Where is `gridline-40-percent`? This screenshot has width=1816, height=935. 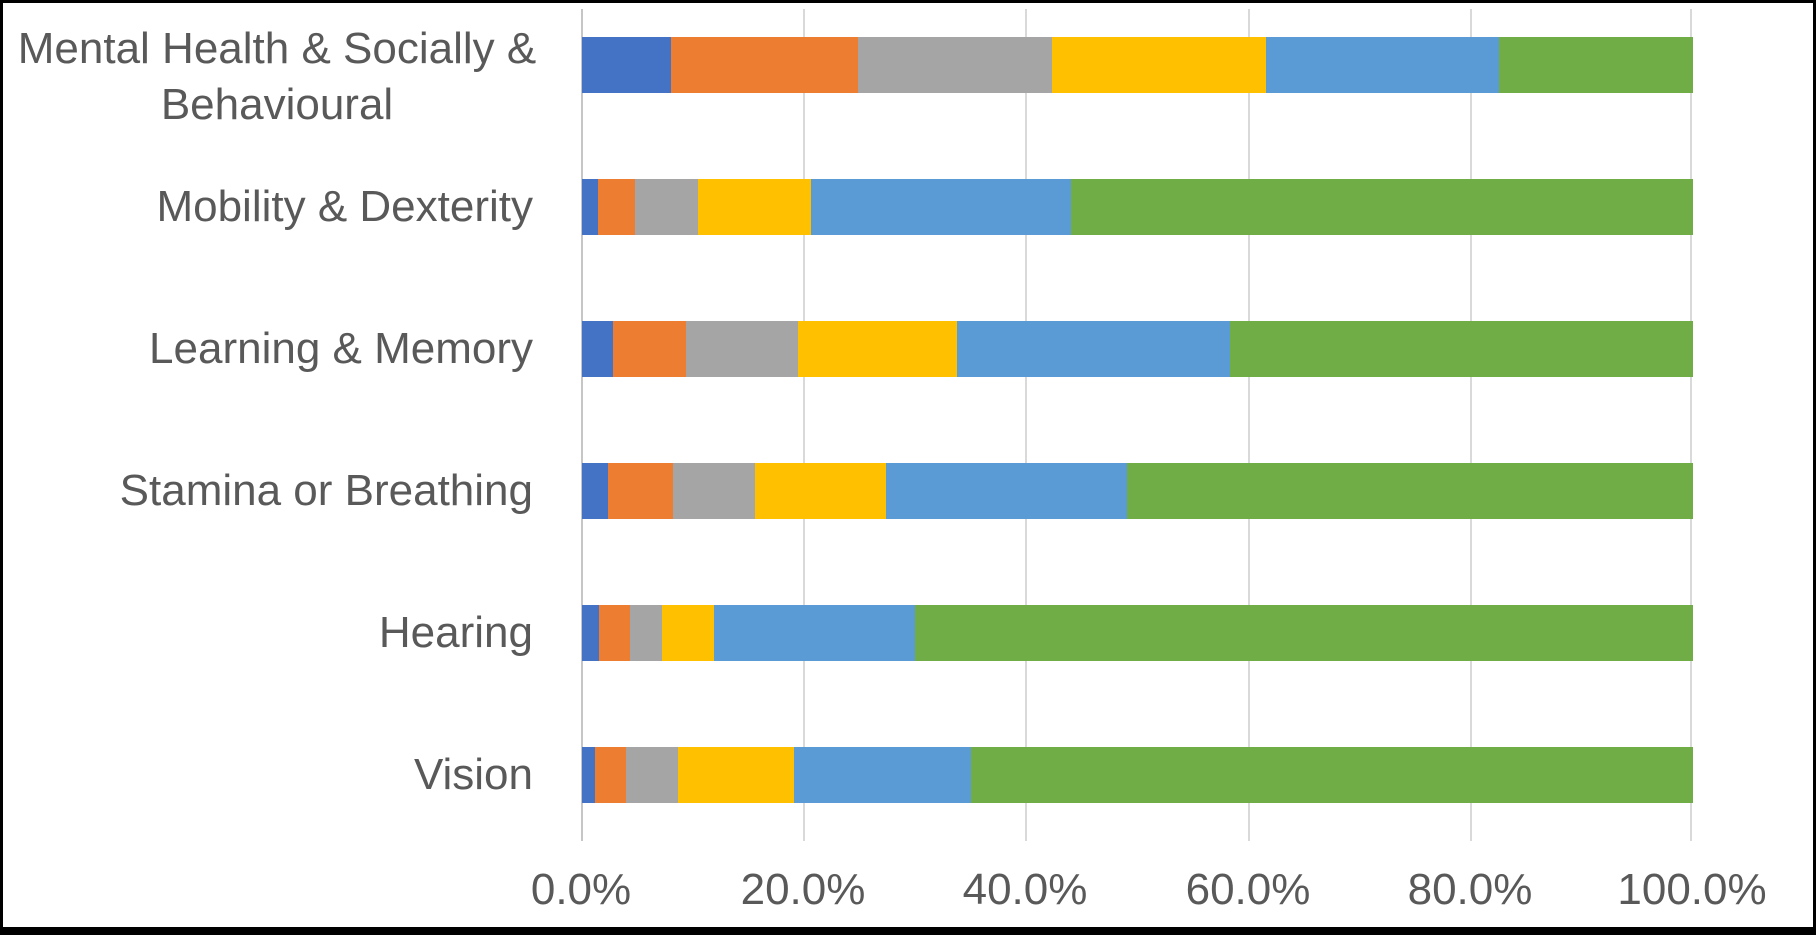
gridline-40-percent is located at coordinates (1026, 425).